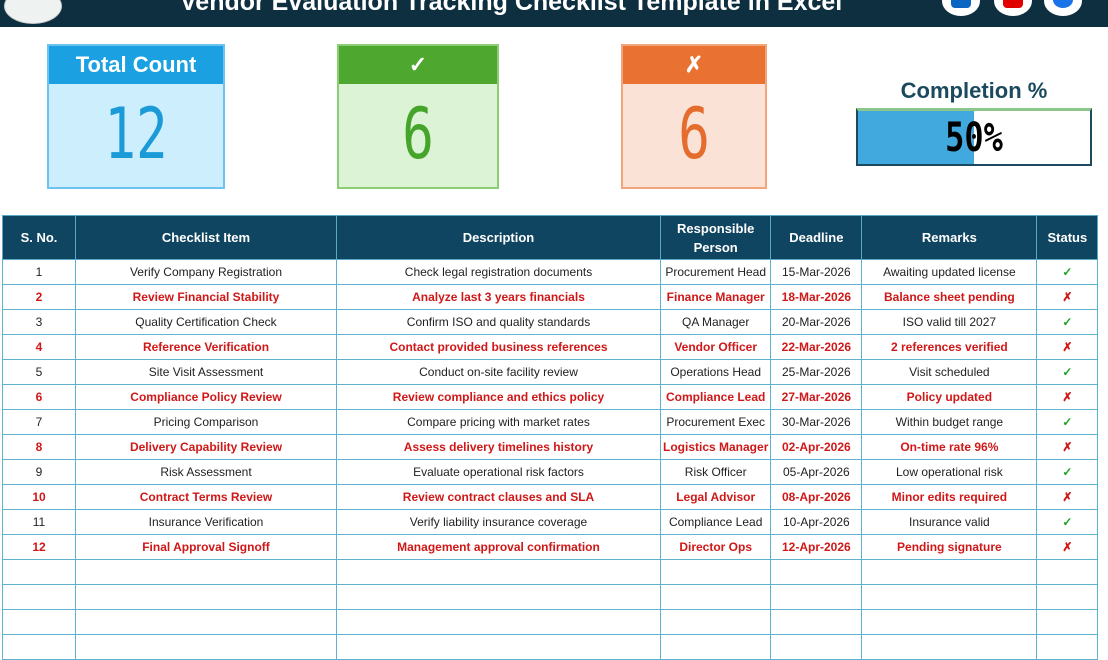  I want to click on table-cell: On-time rate 96%, so click(949, 447).